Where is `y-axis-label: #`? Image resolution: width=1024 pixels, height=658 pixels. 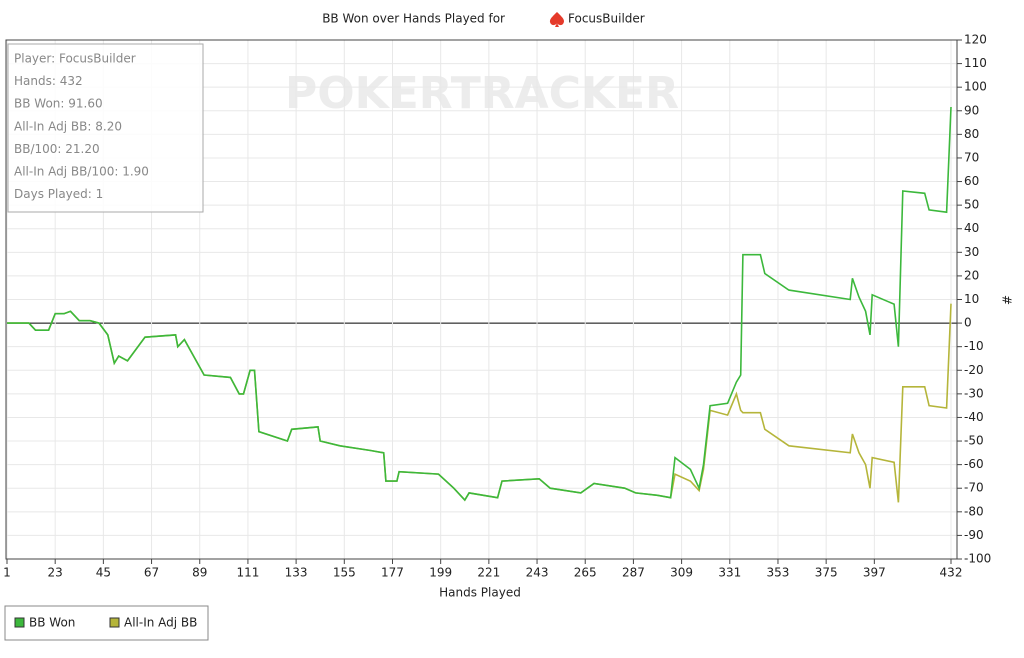 y-axis-label: # is located at coordinates (1007, 300).